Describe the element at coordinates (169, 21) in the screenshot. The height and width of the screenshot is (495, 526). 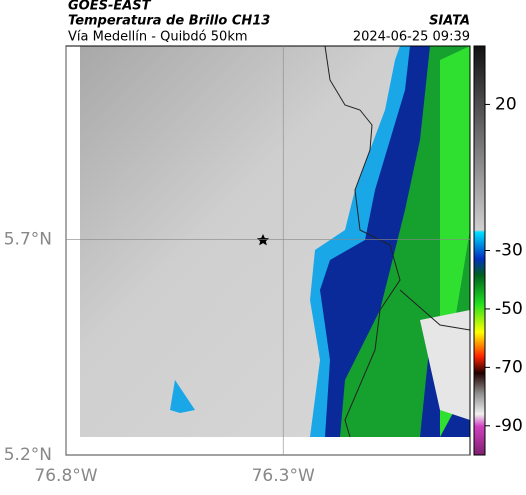
I see `title: Temperatura de Brillo CH13` at that location.